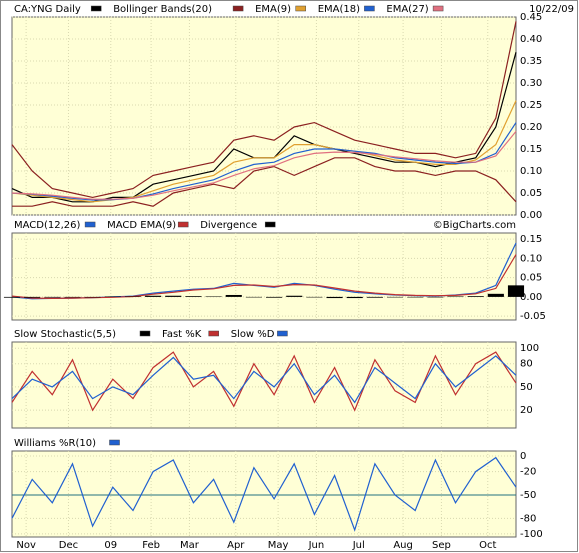 This screenshot has width=579, height=553. I want to click on x-tick-label: 09, so click(110, 545).